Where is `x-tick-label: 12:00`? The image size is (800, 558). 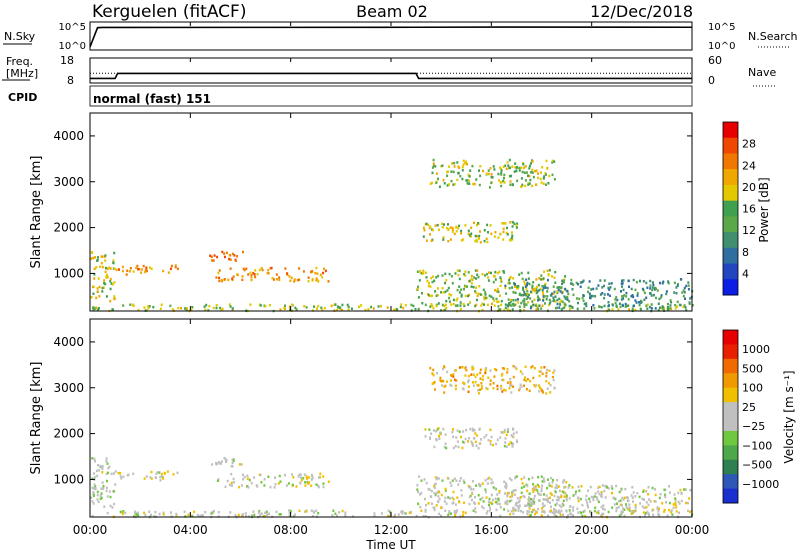 x-tick-label: 12:00 is located at coordinates (391, 530).